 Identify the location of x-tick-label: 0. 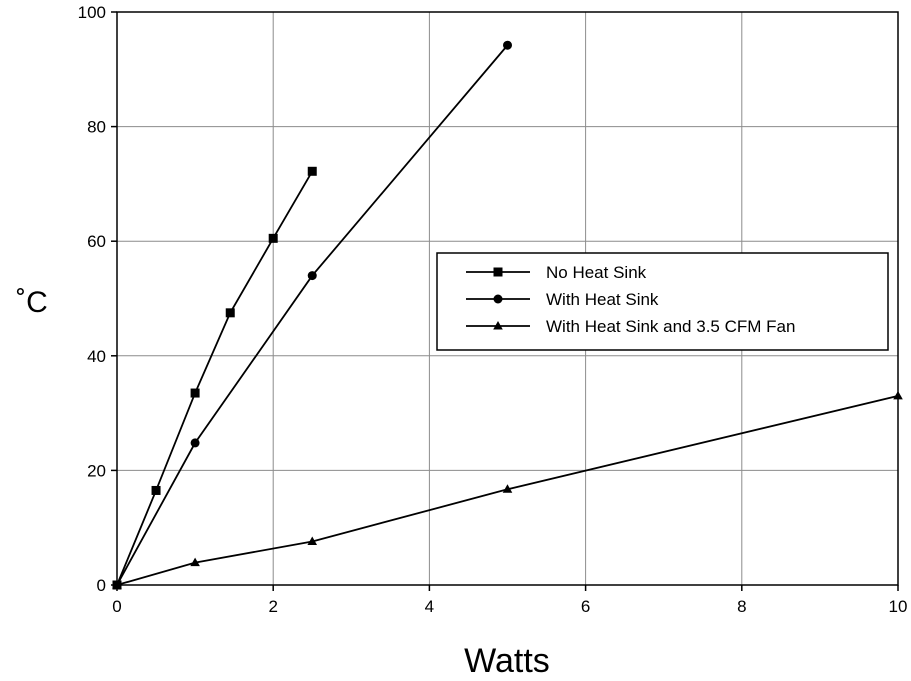
(116, 606).